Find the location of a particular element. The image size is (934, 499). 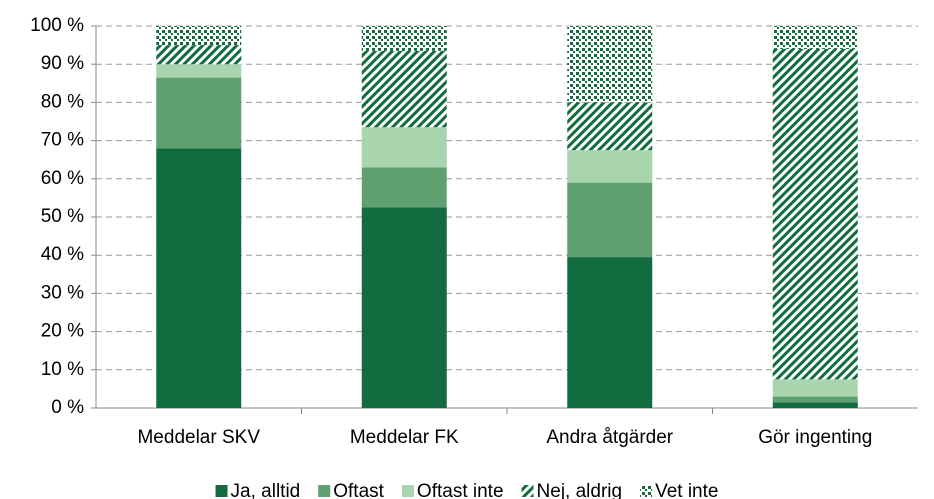

y-tick-label: 60 % is located at coordinates (62, 178).